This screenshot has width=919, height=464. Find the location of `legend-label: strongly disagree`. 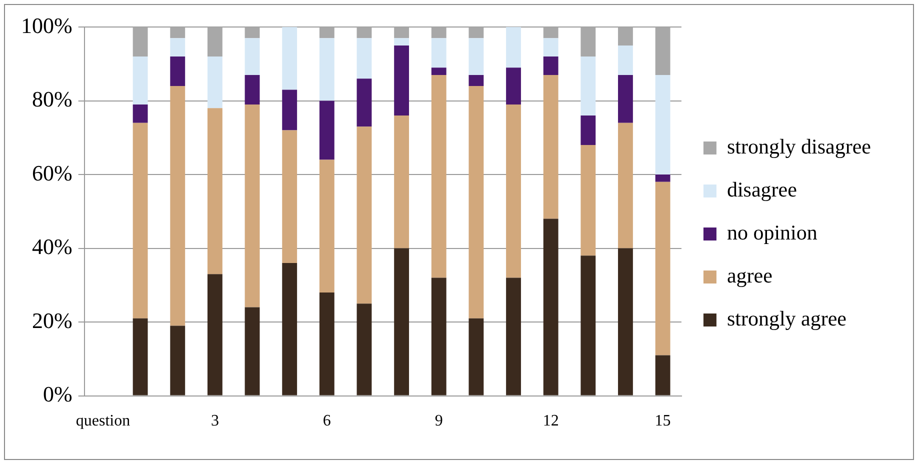

legend-label: strongly disagree is located at coordinates (798, 146).